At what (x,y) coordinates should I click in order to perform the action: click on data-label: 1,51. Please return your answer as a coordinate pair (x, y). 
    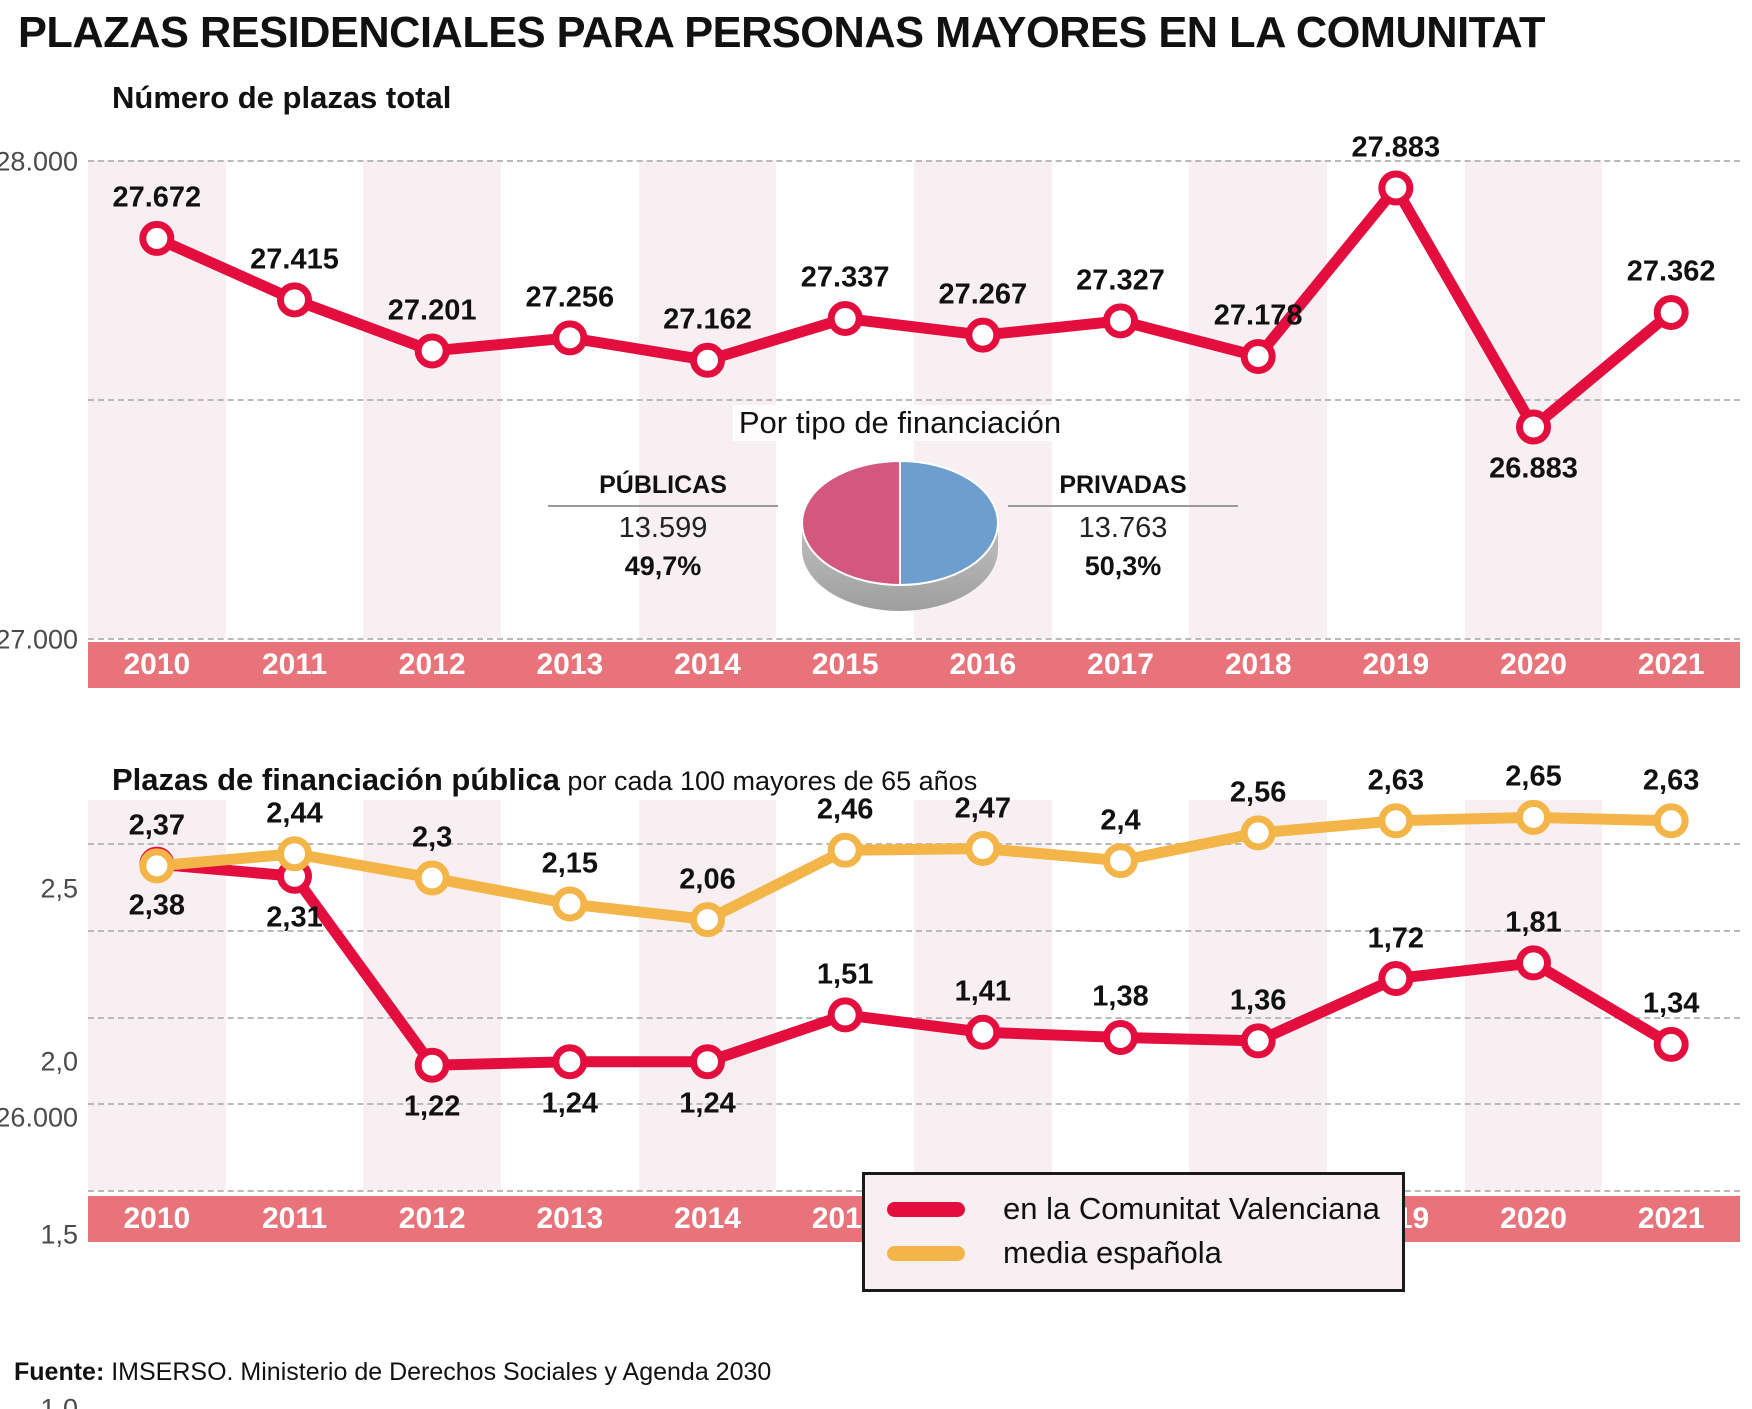
    Looking at the image, I should click on (845, 974).